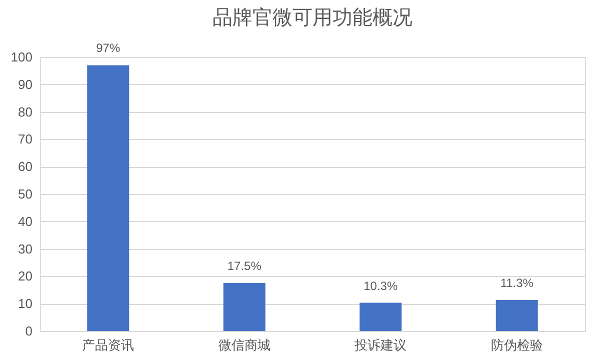 The width and height of the screenshot is (600, 360). I want to click on data-label: 10.3%, so click(381, 285).